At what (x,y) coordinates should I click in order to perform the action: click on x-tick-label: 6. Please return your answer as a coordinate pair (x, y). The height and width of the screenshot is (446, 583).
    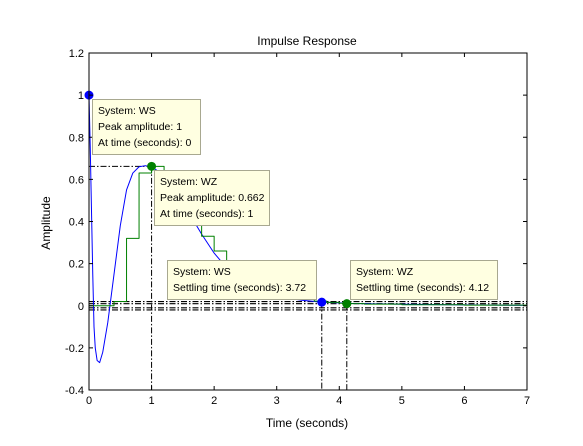
    Looking at the image, I should click on (464, 401).